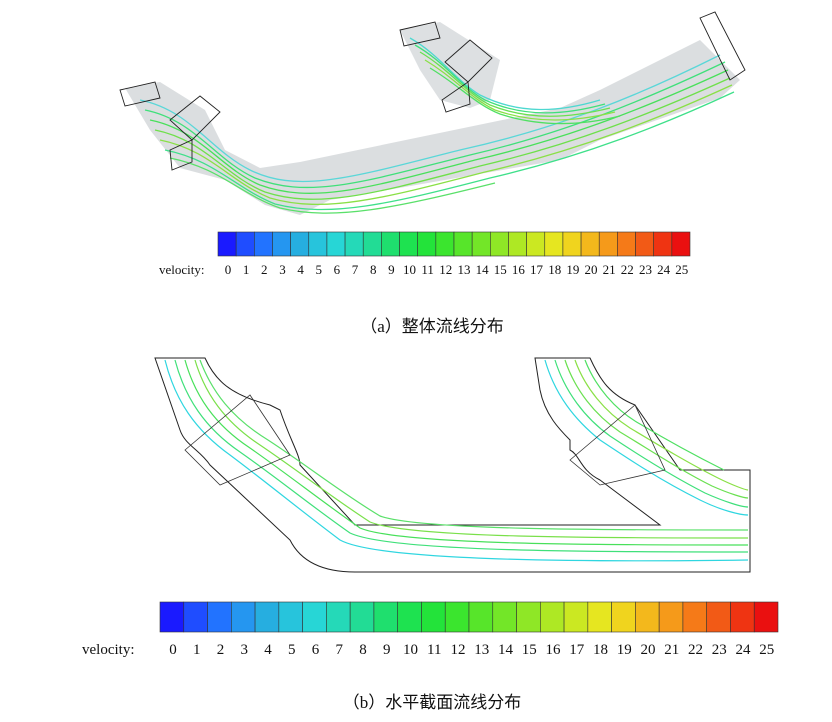  I want to click on caption-a: （a）整体流线分布, so click(432, 326).